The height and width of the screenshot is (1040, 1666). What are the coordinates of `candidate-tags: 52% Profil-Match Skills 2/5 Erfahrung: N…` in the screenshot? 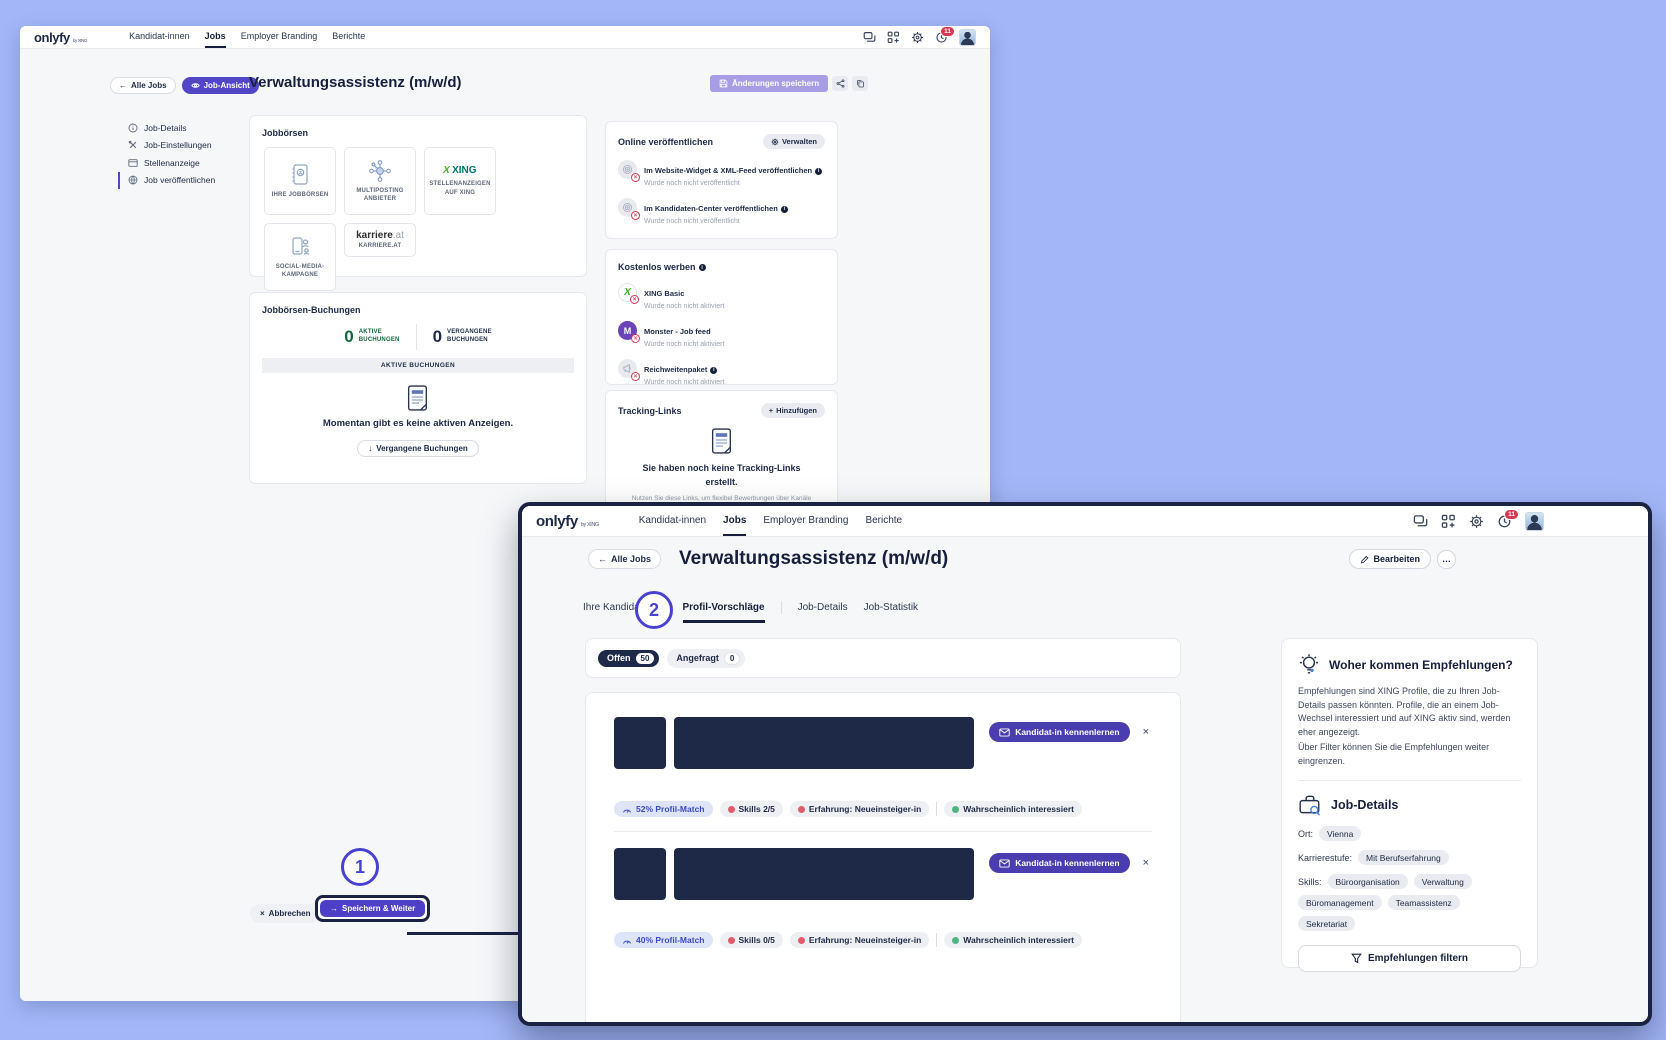 It's located at (883, 809).